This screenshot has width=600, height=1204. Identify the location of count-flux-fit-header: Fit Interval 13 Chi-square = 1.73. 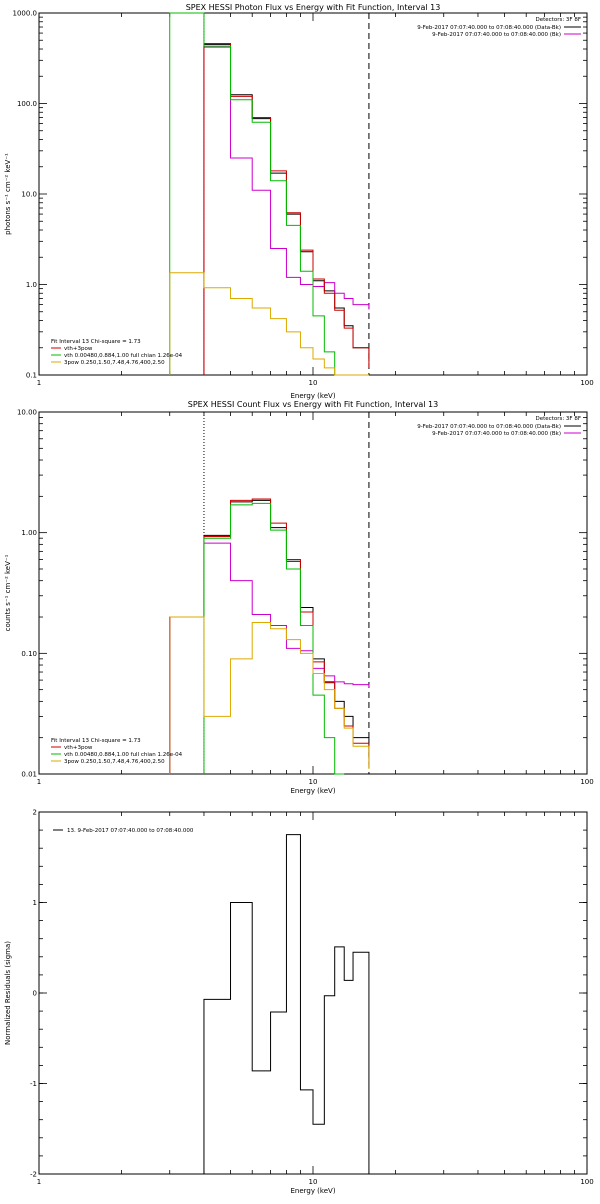
(96, 741).